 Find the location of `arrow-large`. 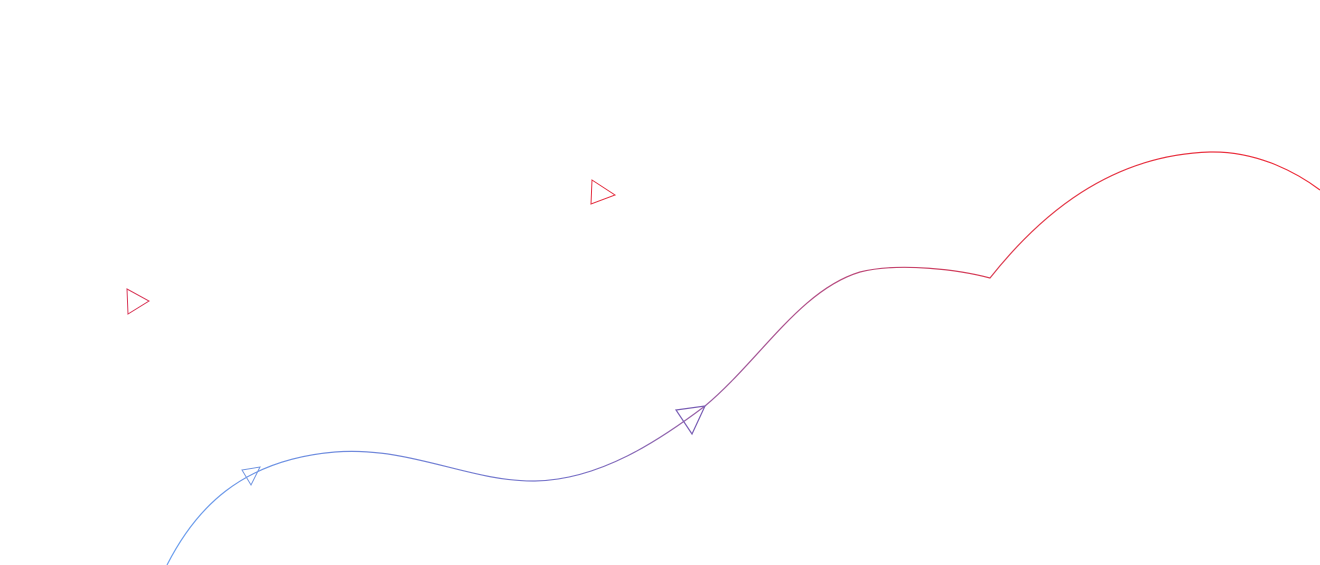

arrow-large is located at coordinates (690, 420).